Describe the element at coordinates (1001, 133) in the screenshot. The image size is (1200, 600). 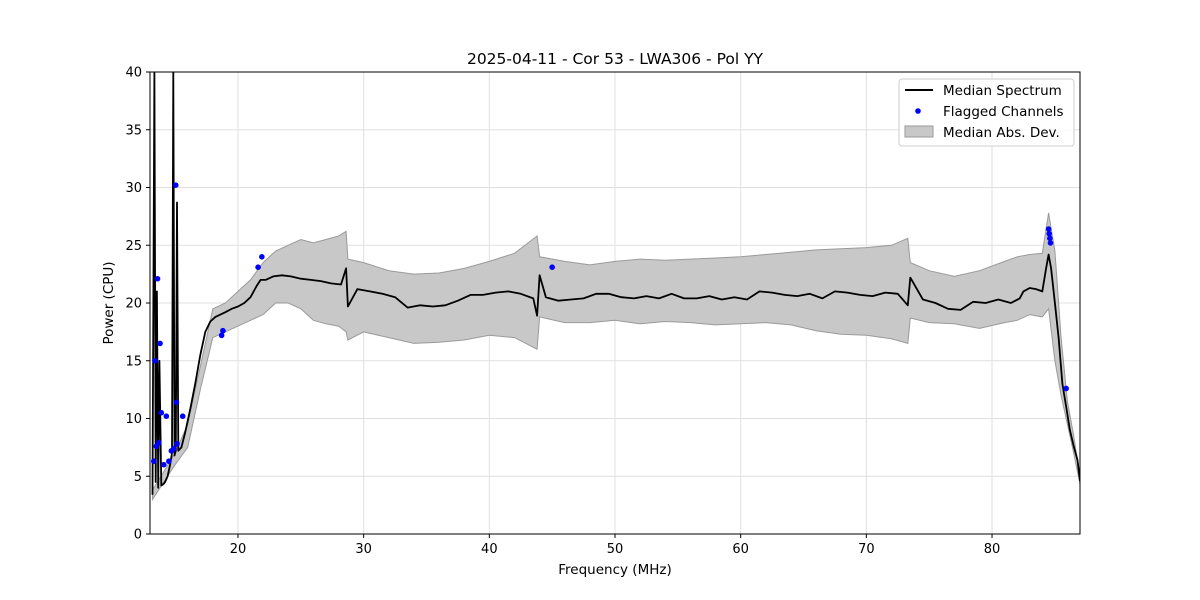
I see `legend-label-median-abs-dev: Median Abs. Dev.` at that location.